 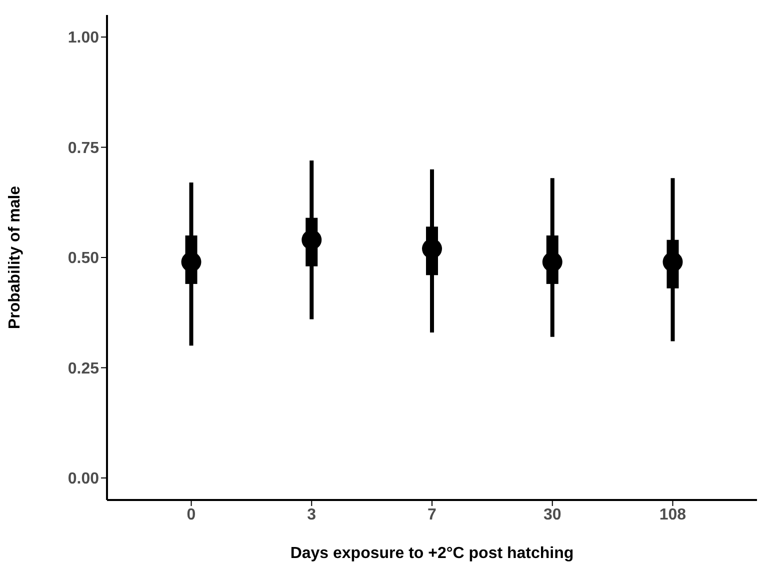 I want to click on x-tick-label: 3, so click(x=311, y=515).